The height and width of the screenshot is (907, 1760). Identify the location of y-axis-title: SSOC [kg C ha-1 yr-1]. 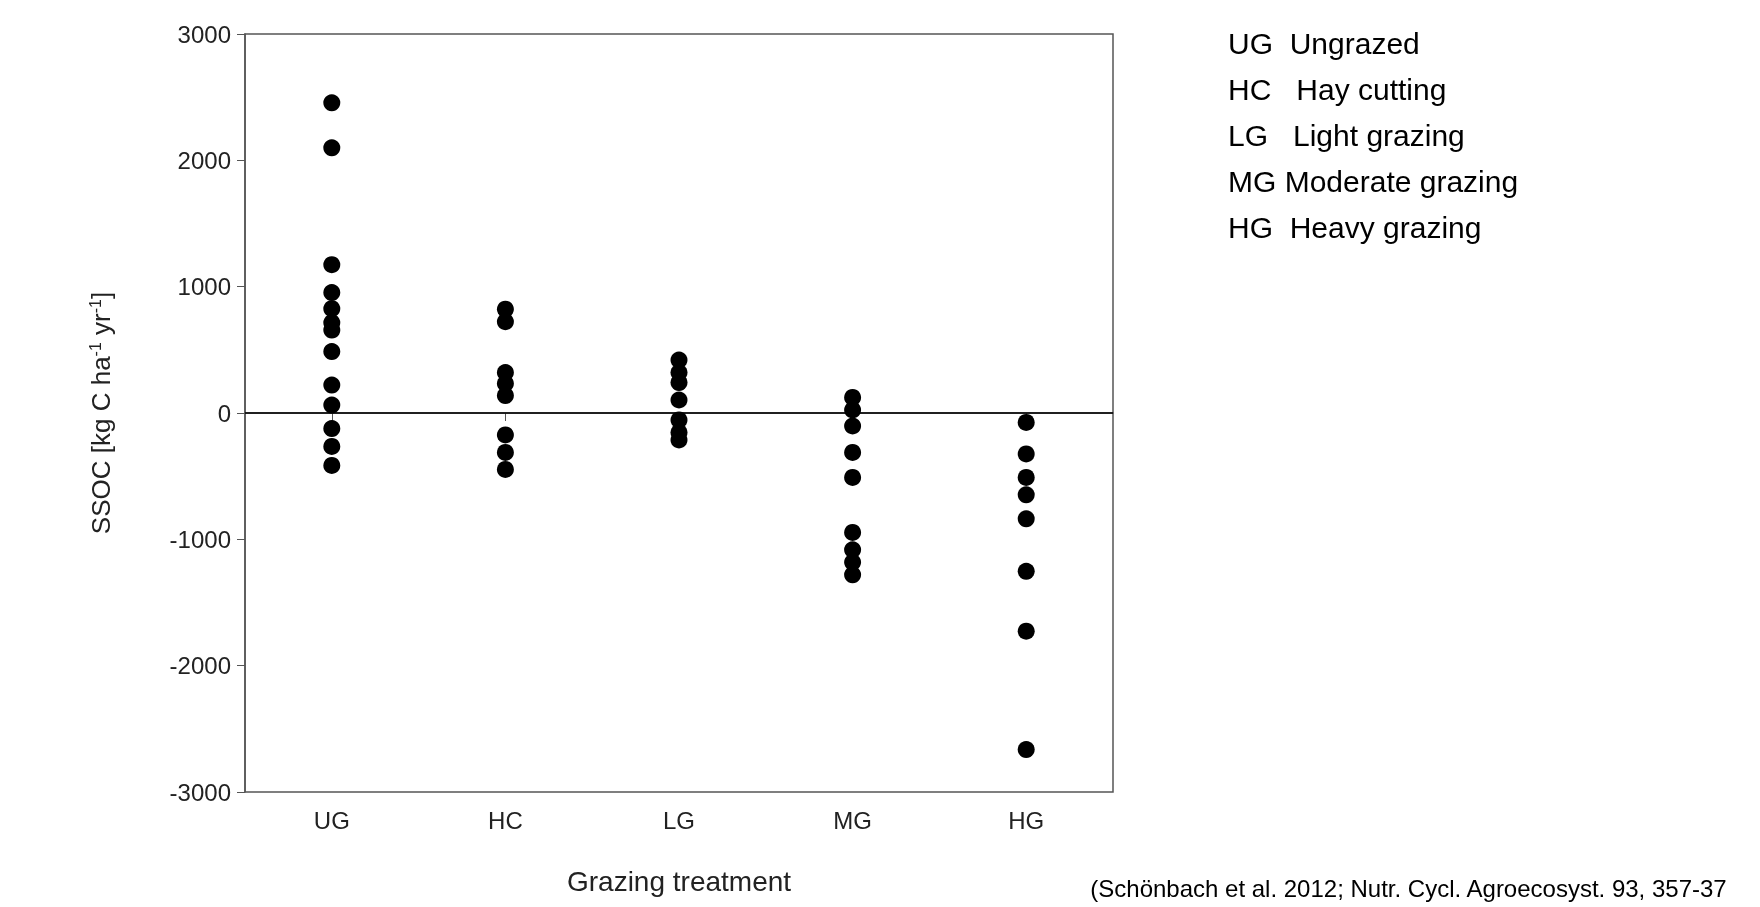
(101, 413).